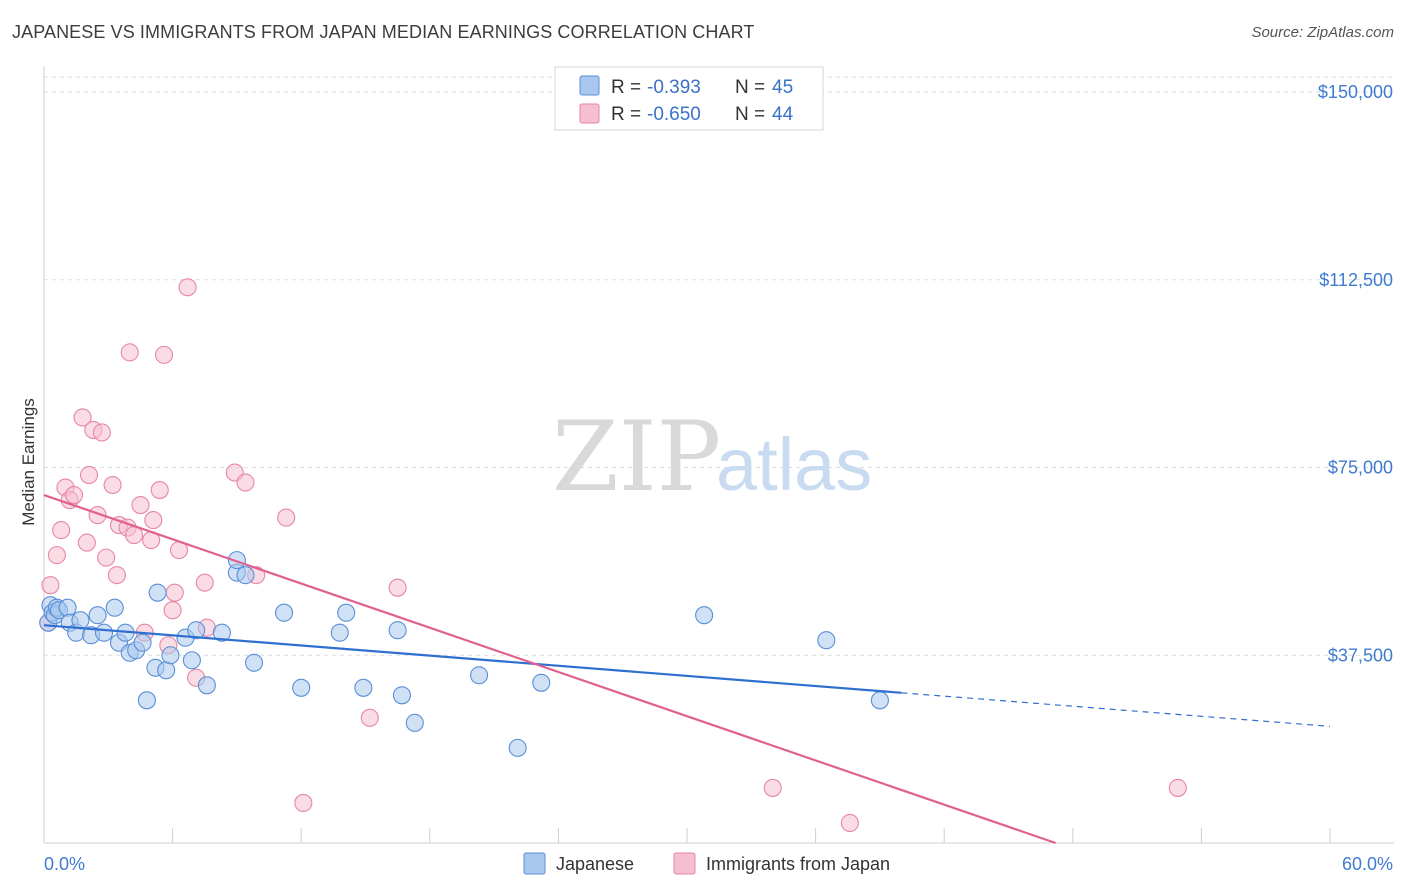  Describe the element at coordinates (589, 113) in the screenshot. I see `legend-swatch-immigrants` at that location.